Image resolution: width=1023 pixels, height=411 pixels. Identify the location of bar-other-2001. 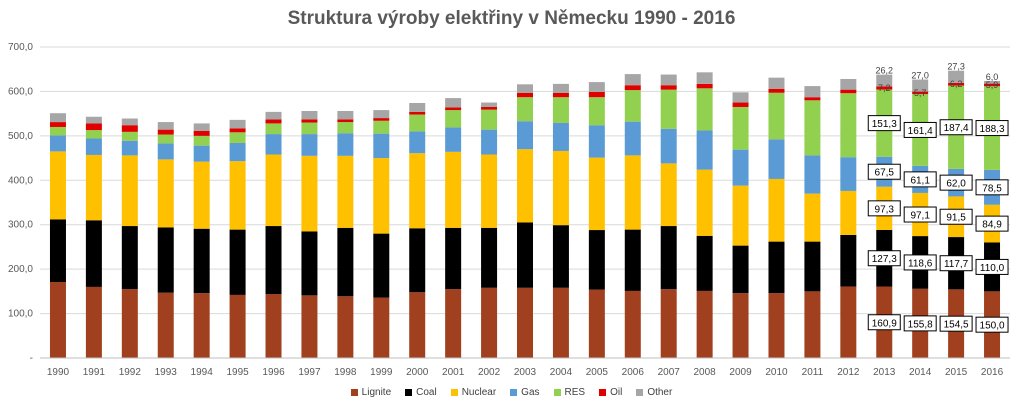
(453, 103).